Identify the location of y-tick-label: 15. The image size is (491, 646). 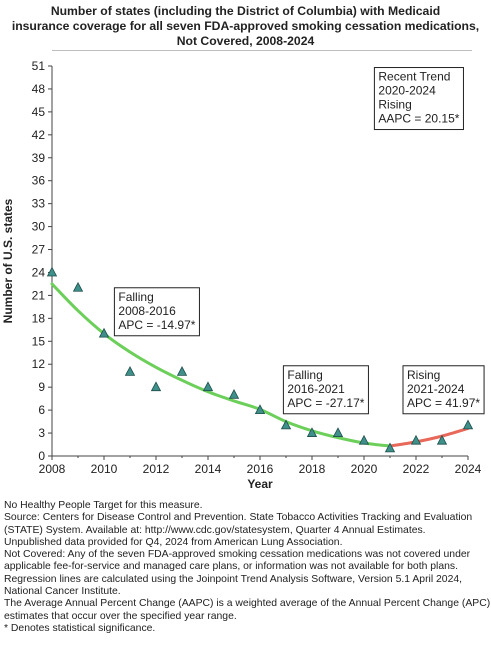
(39, 341).